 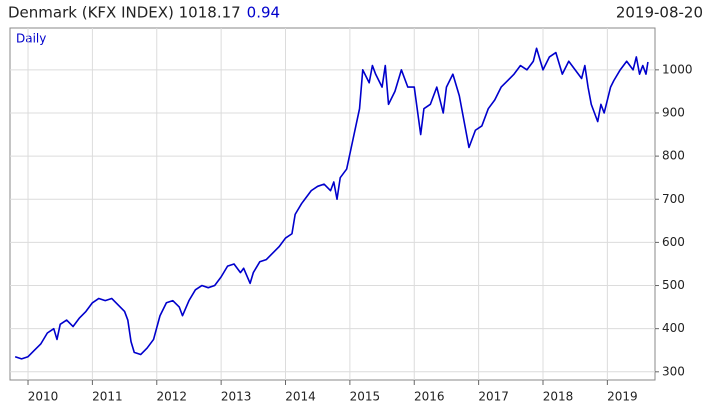 What do you see at coordinates (124, 13) in the screenshot?
I see `chart-title: Denmark (KFX INDEX) 1018.17` at bounding box center [124, 13].